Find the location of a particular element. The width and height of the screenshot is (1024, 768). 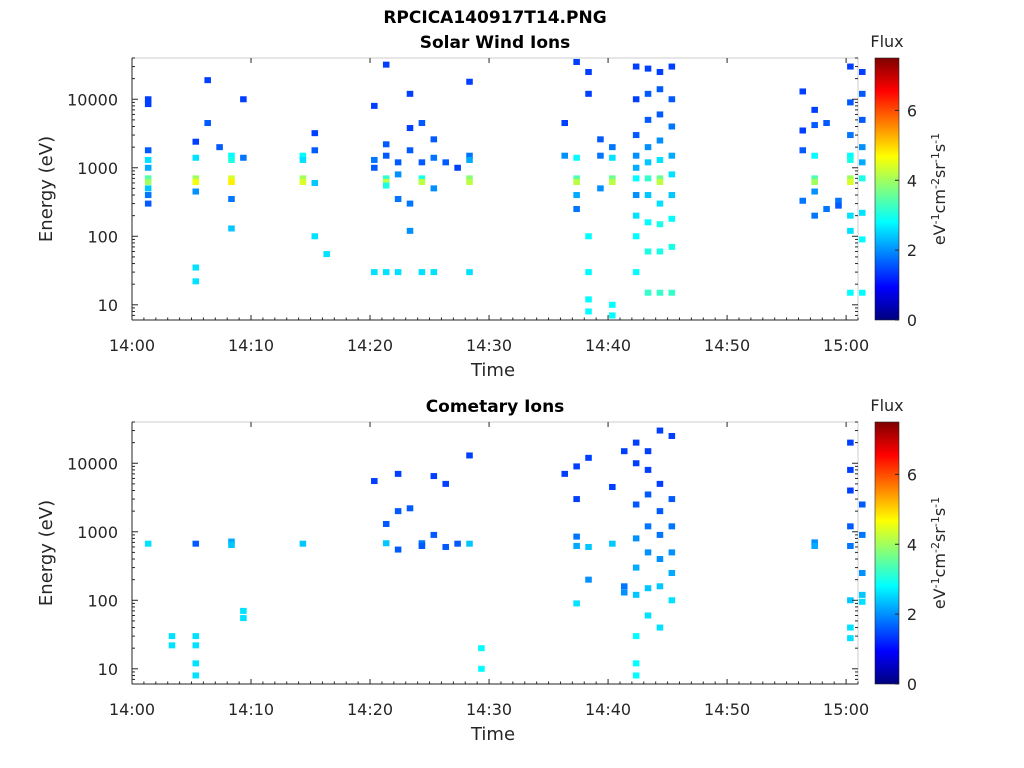

x-tick-label: 14:00 is located at coordinates (132, 709).